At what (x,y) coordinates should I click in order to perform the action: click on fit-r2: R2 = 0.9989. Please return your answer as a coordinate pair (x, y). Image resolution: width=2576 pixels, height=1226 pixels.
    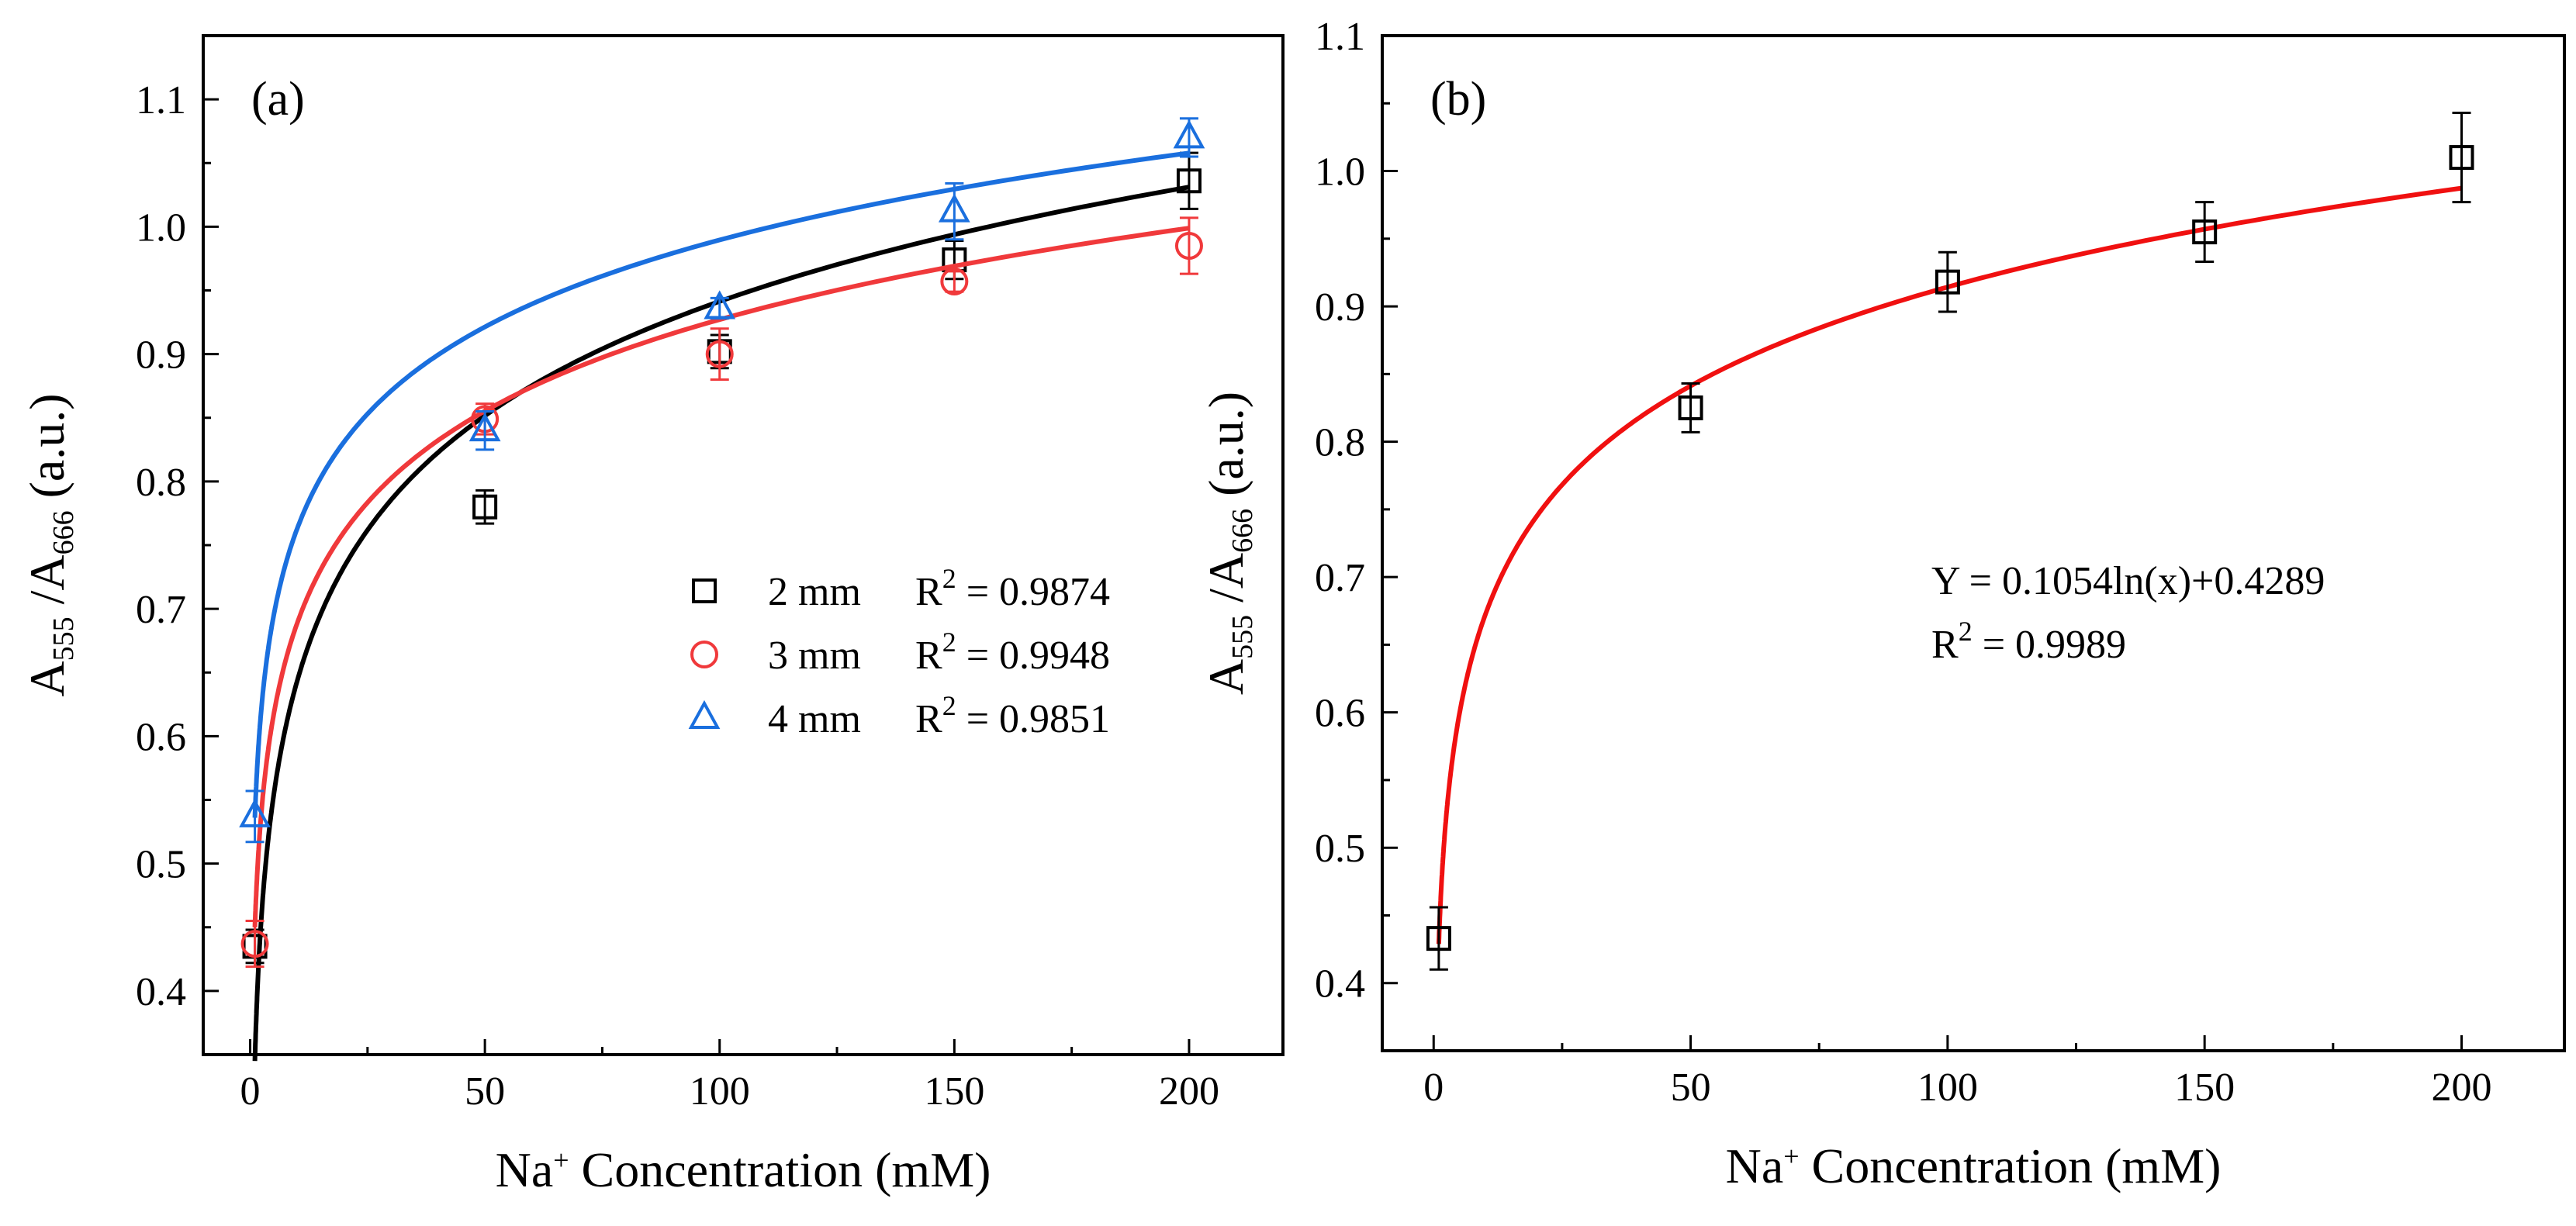
    Looking at the image, I should click on (2028, 641).